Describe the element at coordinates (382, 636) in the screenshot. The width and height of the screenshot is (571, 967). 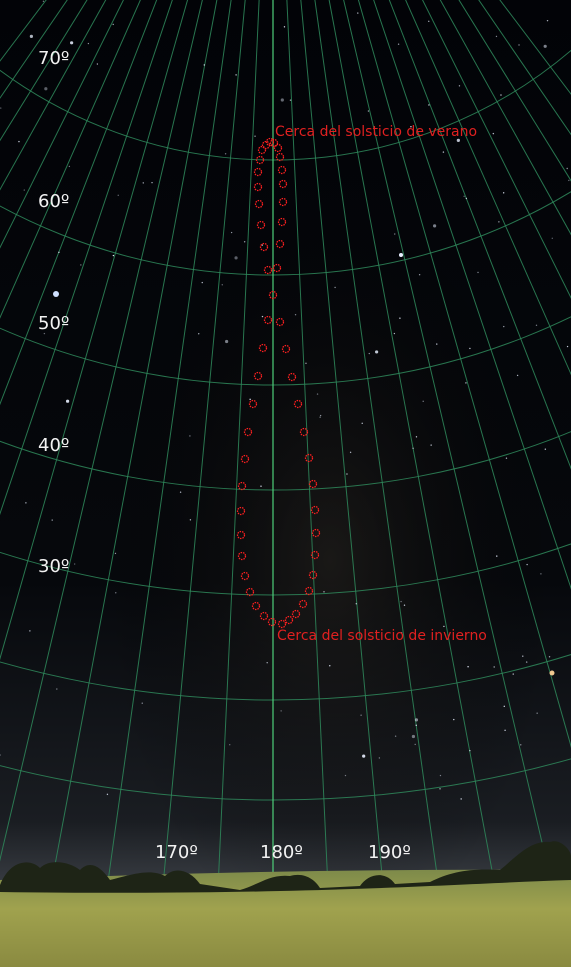
I see `annotation: Cerca del solsticio de invierno` at that location.